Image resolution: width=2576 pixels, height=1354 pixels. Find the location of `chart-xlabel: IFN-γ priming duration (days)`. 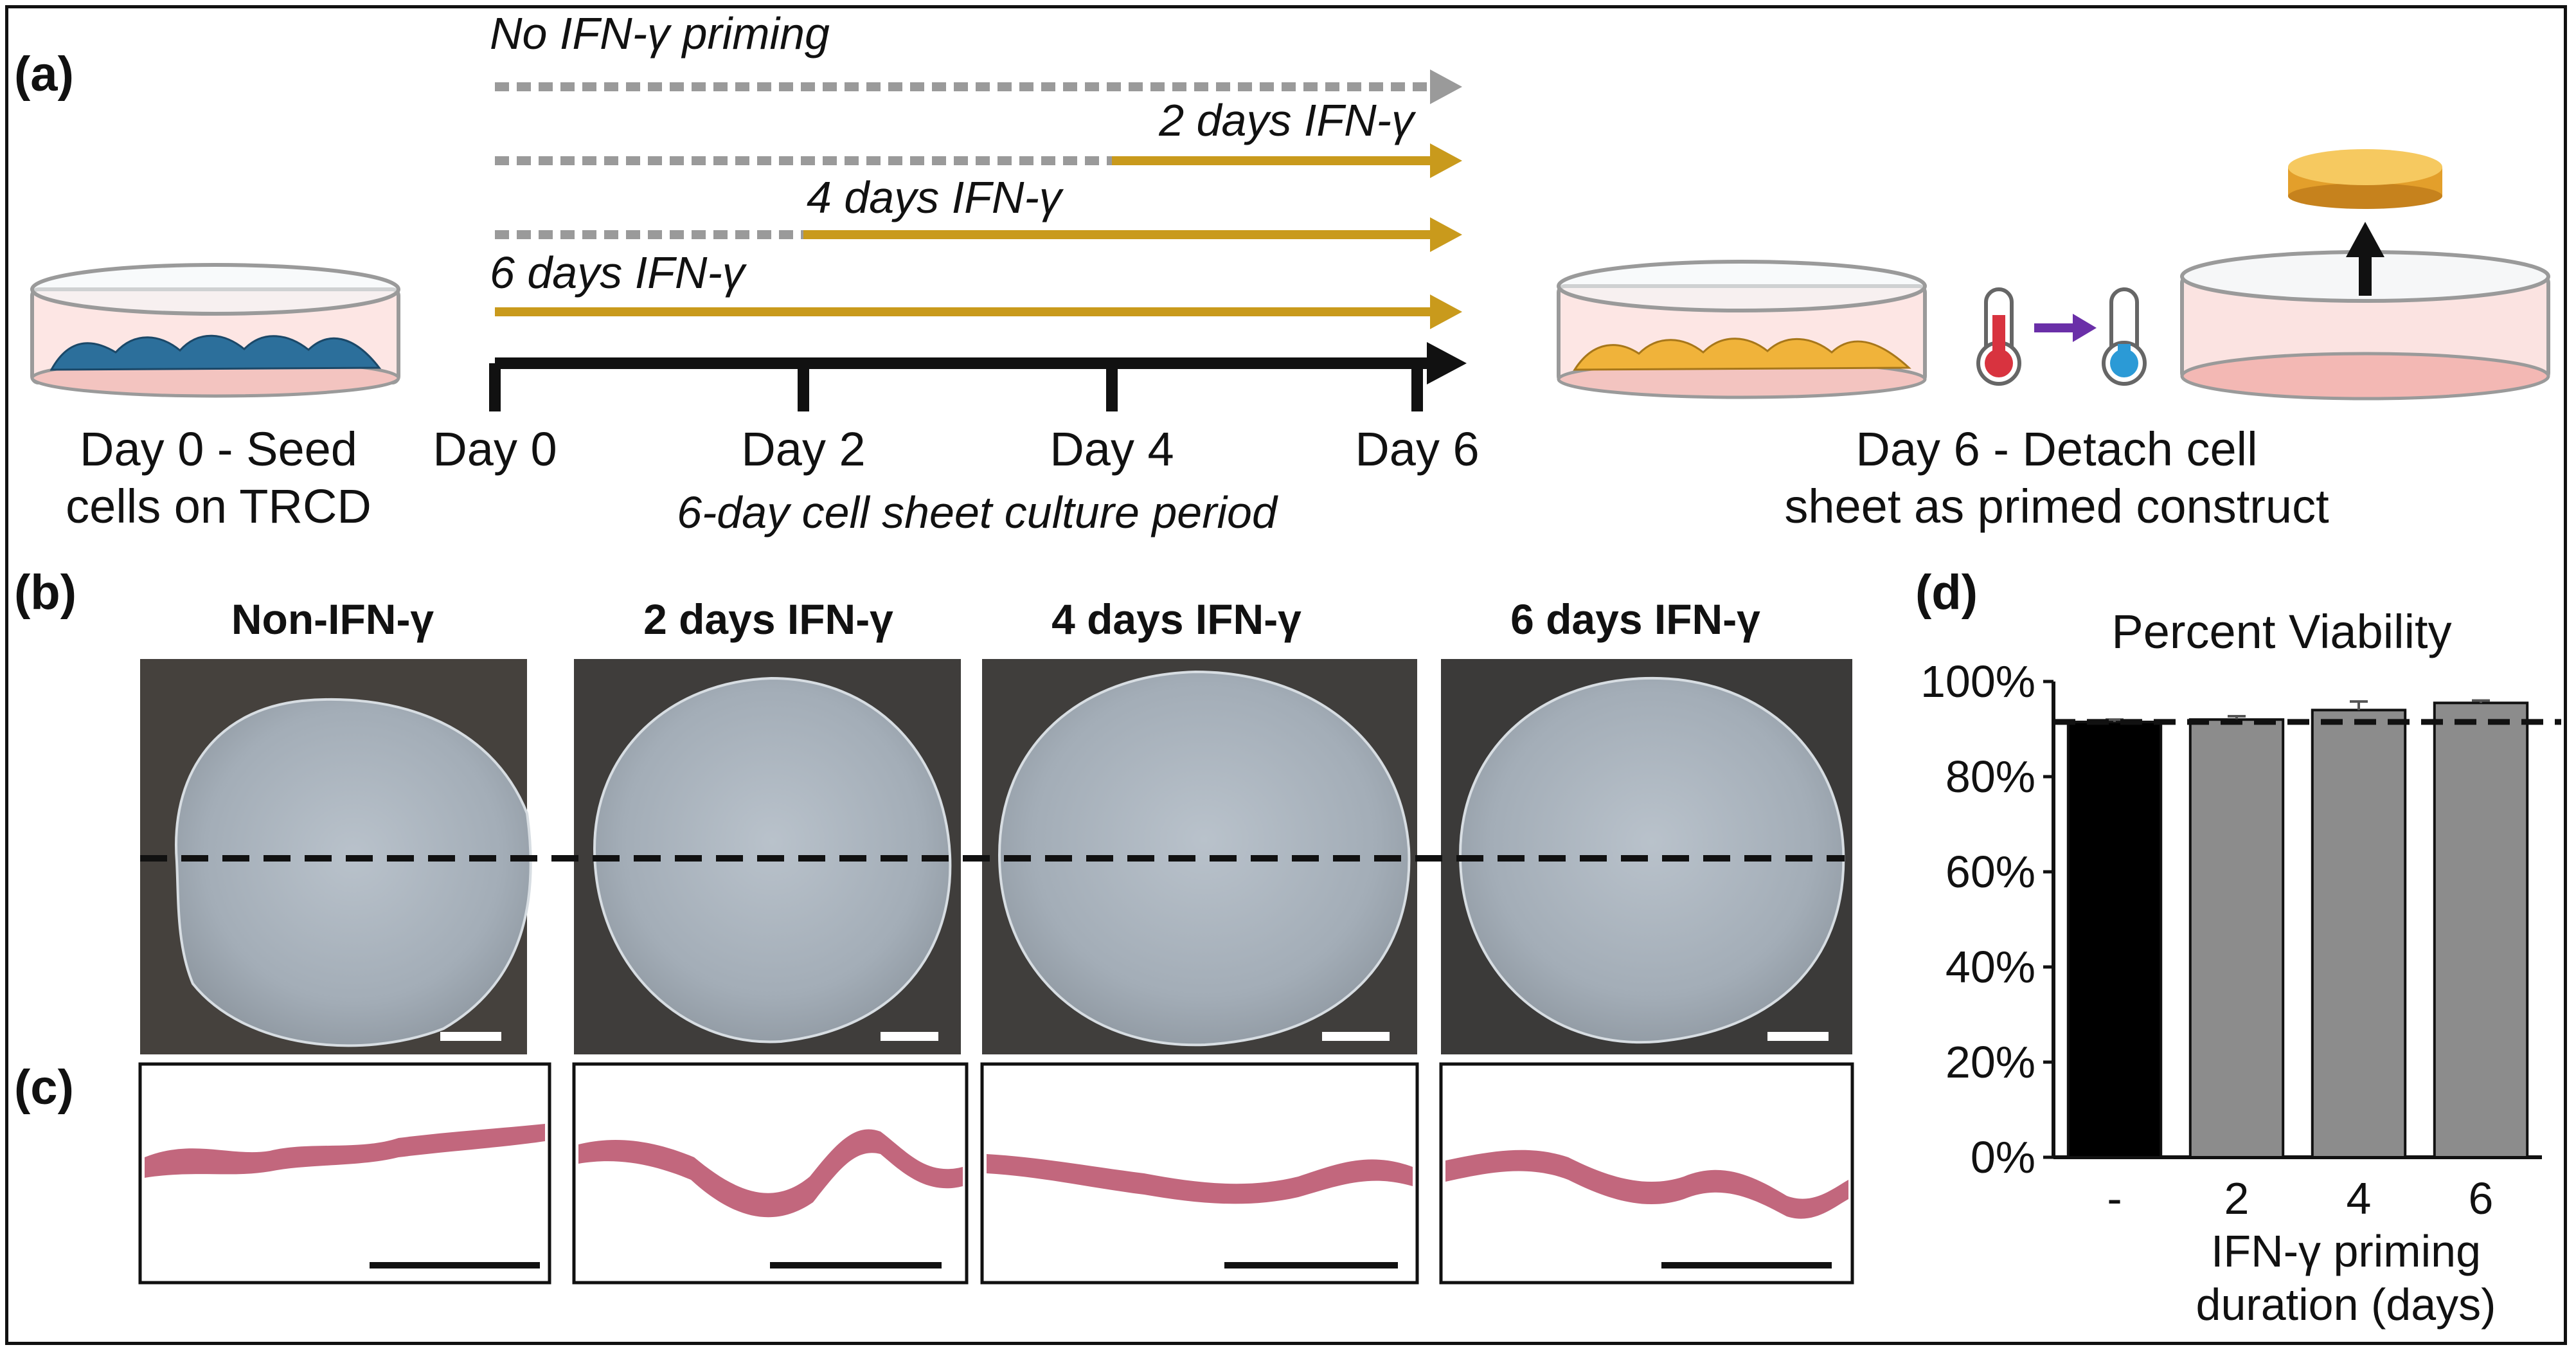

chart-xlabel: IFN-γ priming duration (days) is located at coordinates (2346, 1278).